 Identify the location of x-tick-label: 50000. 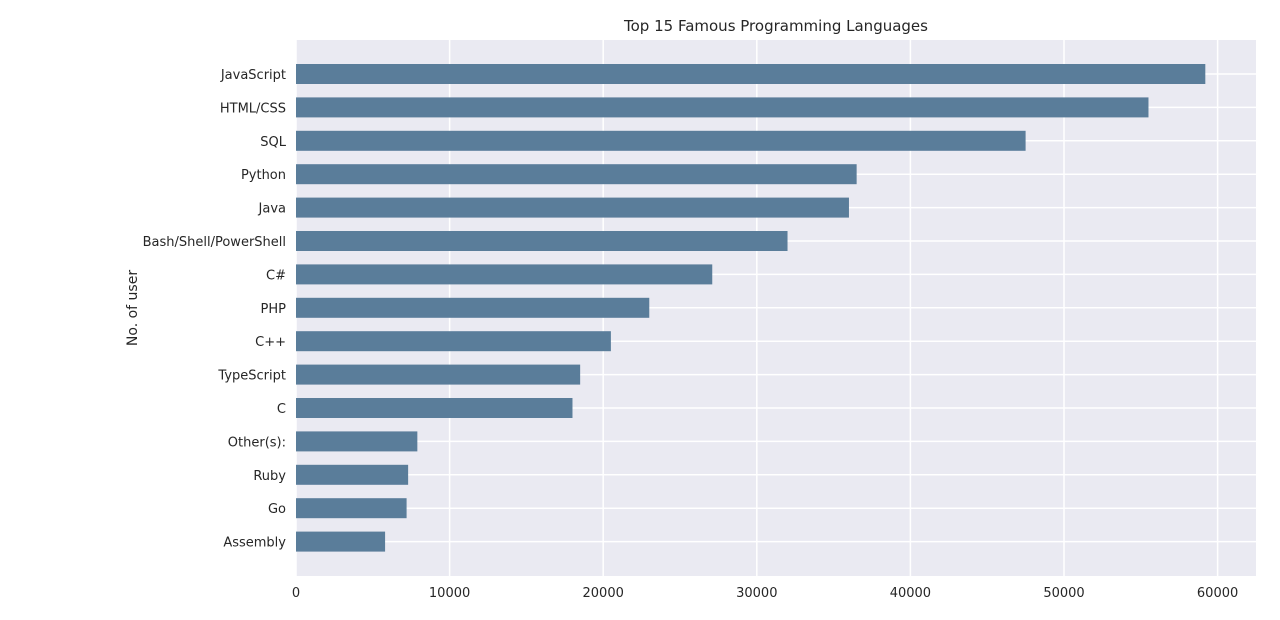
(1063, 593).